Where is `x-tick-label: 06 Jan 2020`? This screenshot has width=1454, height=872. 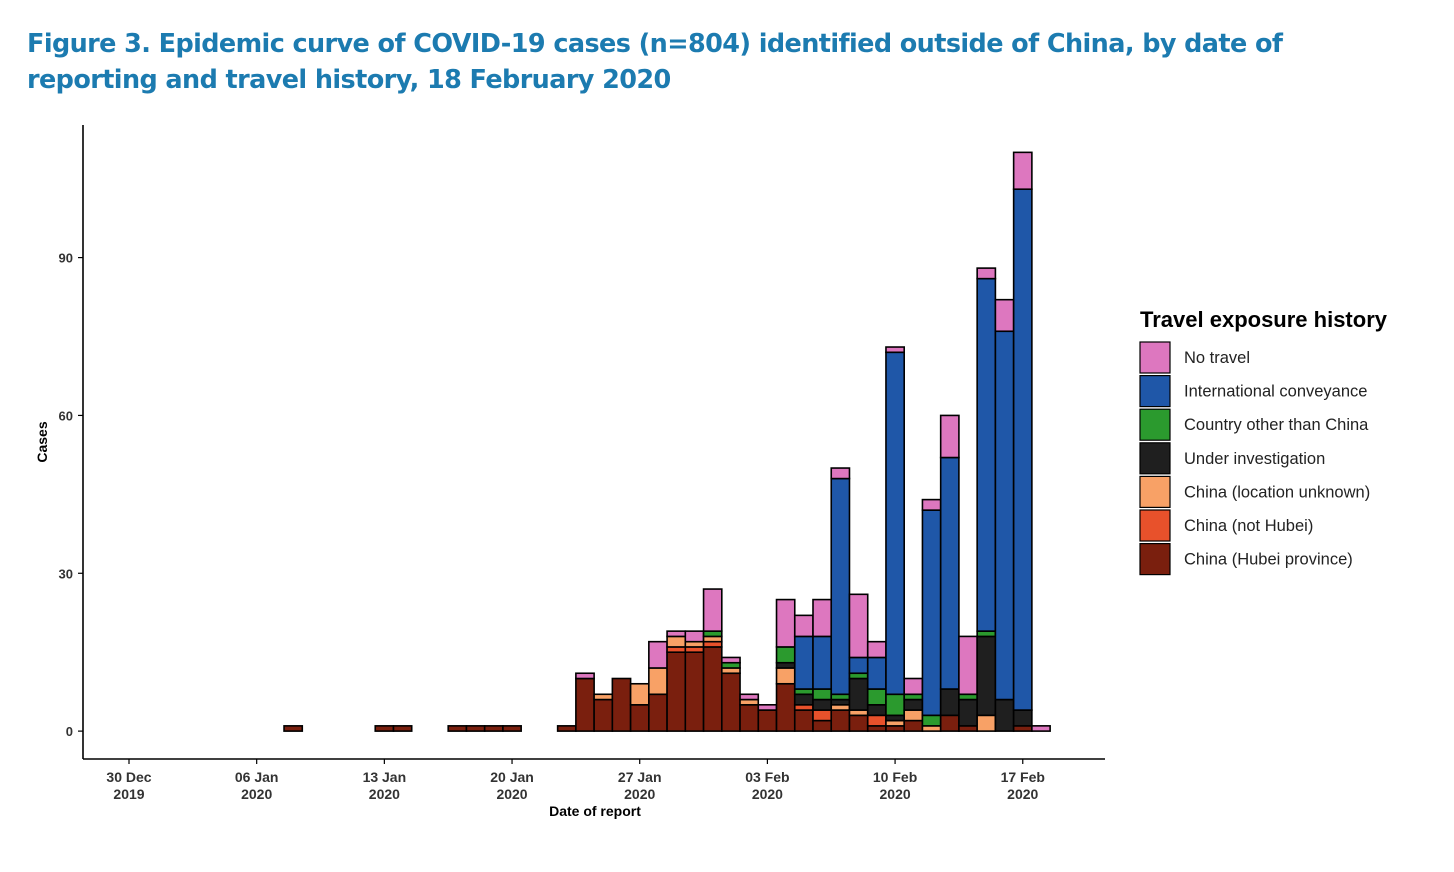
x-tick-label: 06 Jan 2020 is located at coordinates (257, 785).